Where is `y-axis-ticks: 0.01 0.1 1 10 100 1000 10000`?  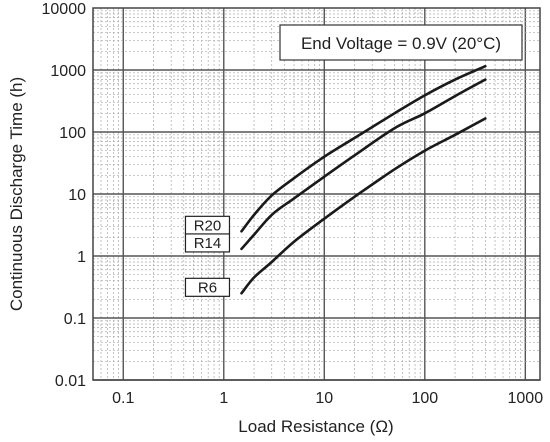
y-axis-ticks: 0.01 0.1 1 10 100 1000 10000 is located at coordinates (64, 195).